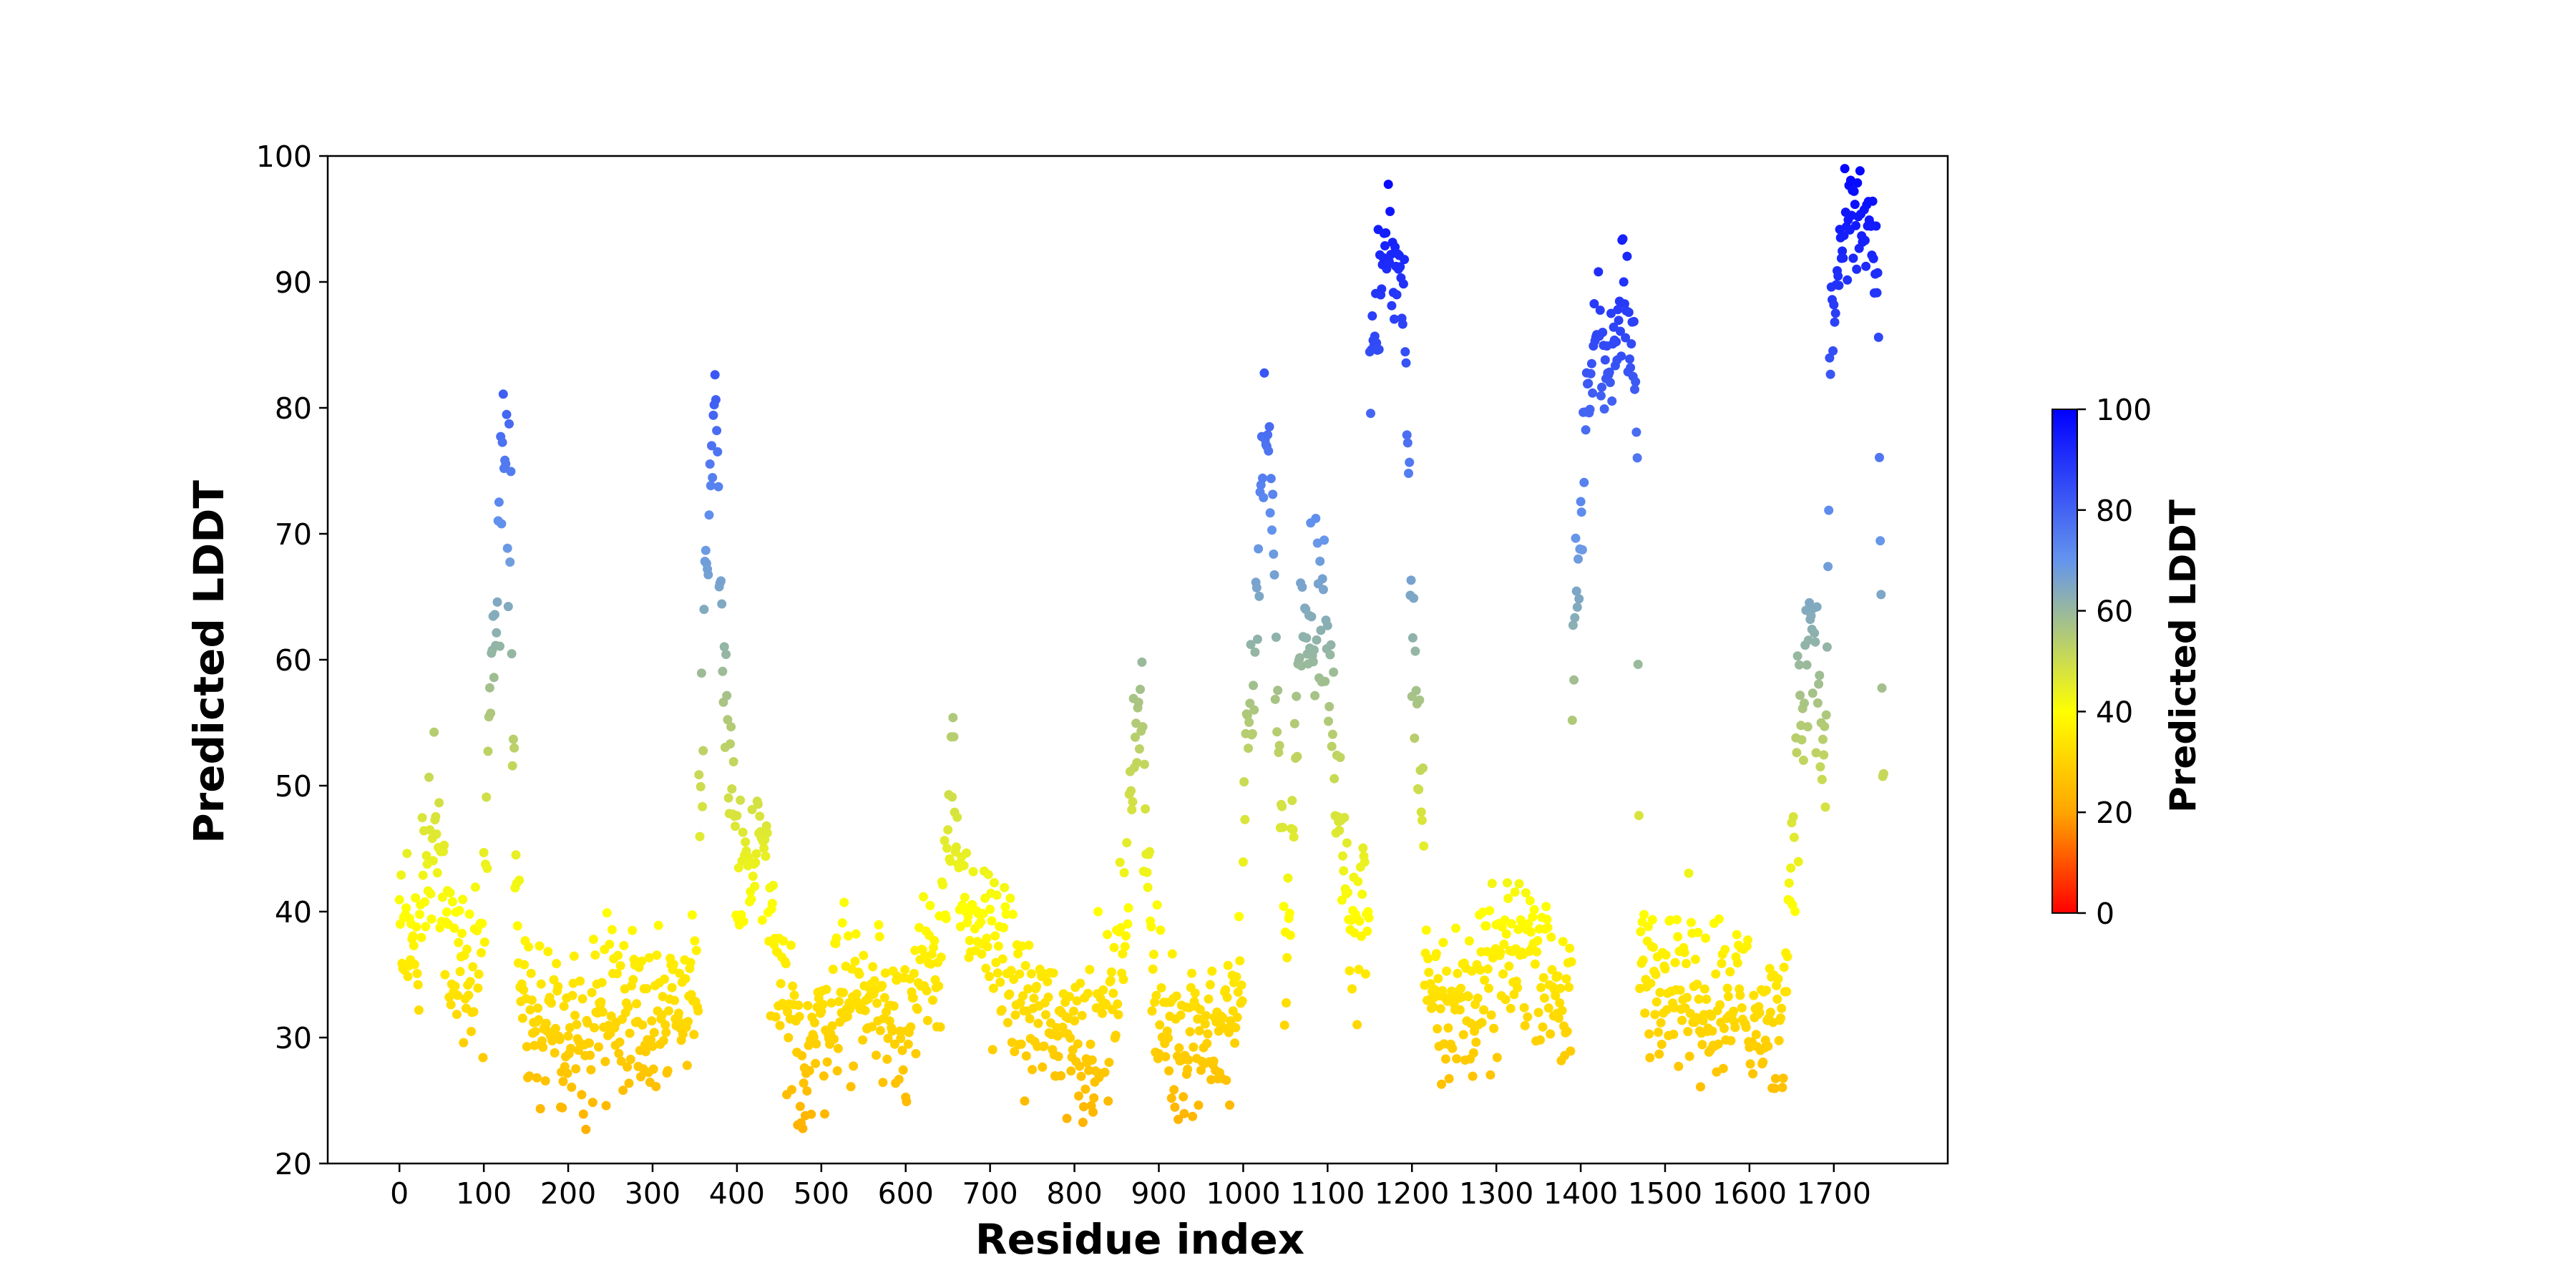 This screenshot has height=1288, width=2576. What do you see at coordinates (293, 1164) in the screenshot?
I see `y-tick-label: 20` at bounding box center [293, 1164].